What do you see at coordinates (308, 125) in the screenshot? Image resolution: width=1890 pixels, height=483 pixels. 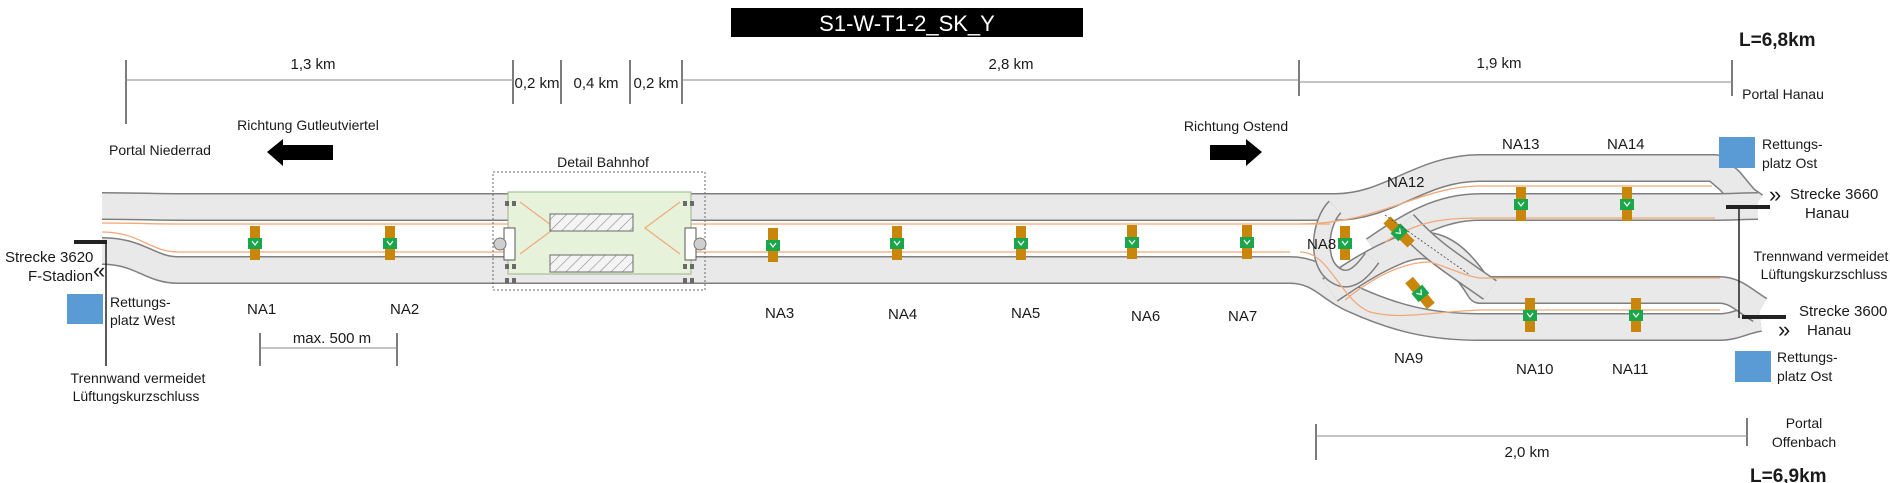 I see `direction-west-label: Richtung Gutleutviertel` at bounding box center [308, 125].